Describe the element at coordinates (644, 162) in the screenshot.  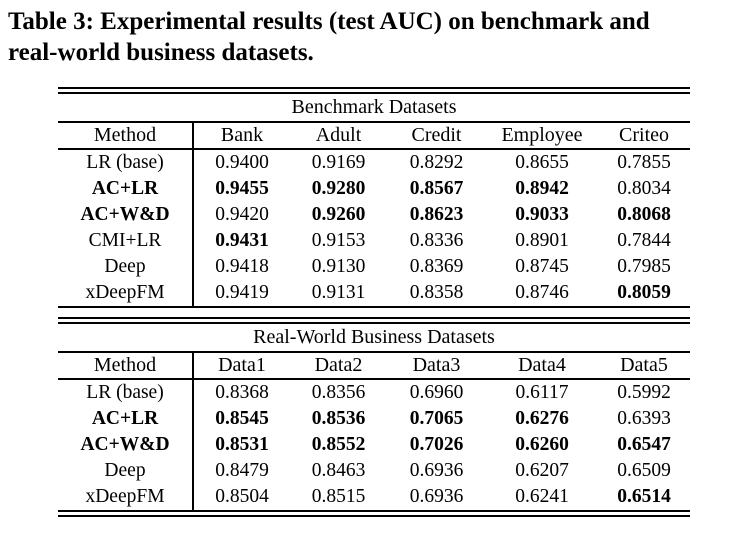
I see `value-cell: 0.7855` at that location.